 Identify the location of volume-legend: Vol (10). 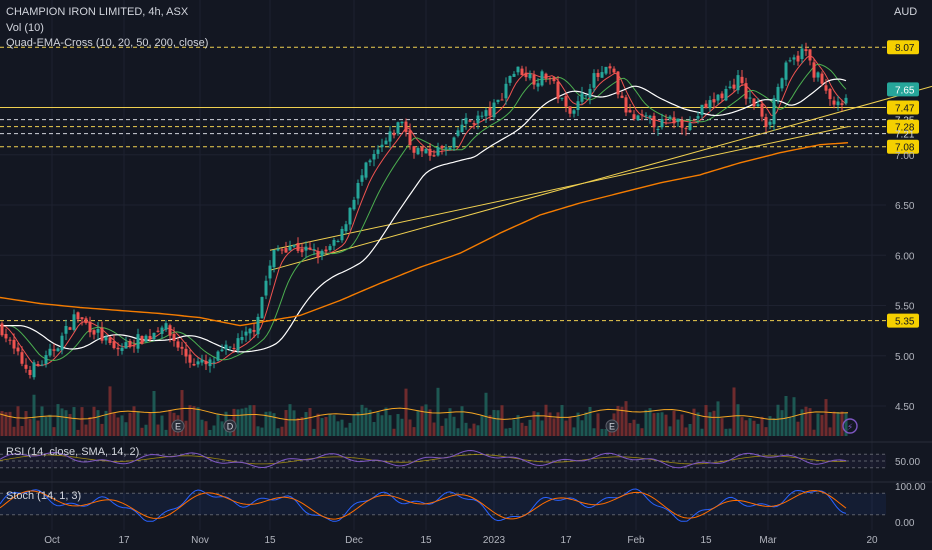
(25, 28).